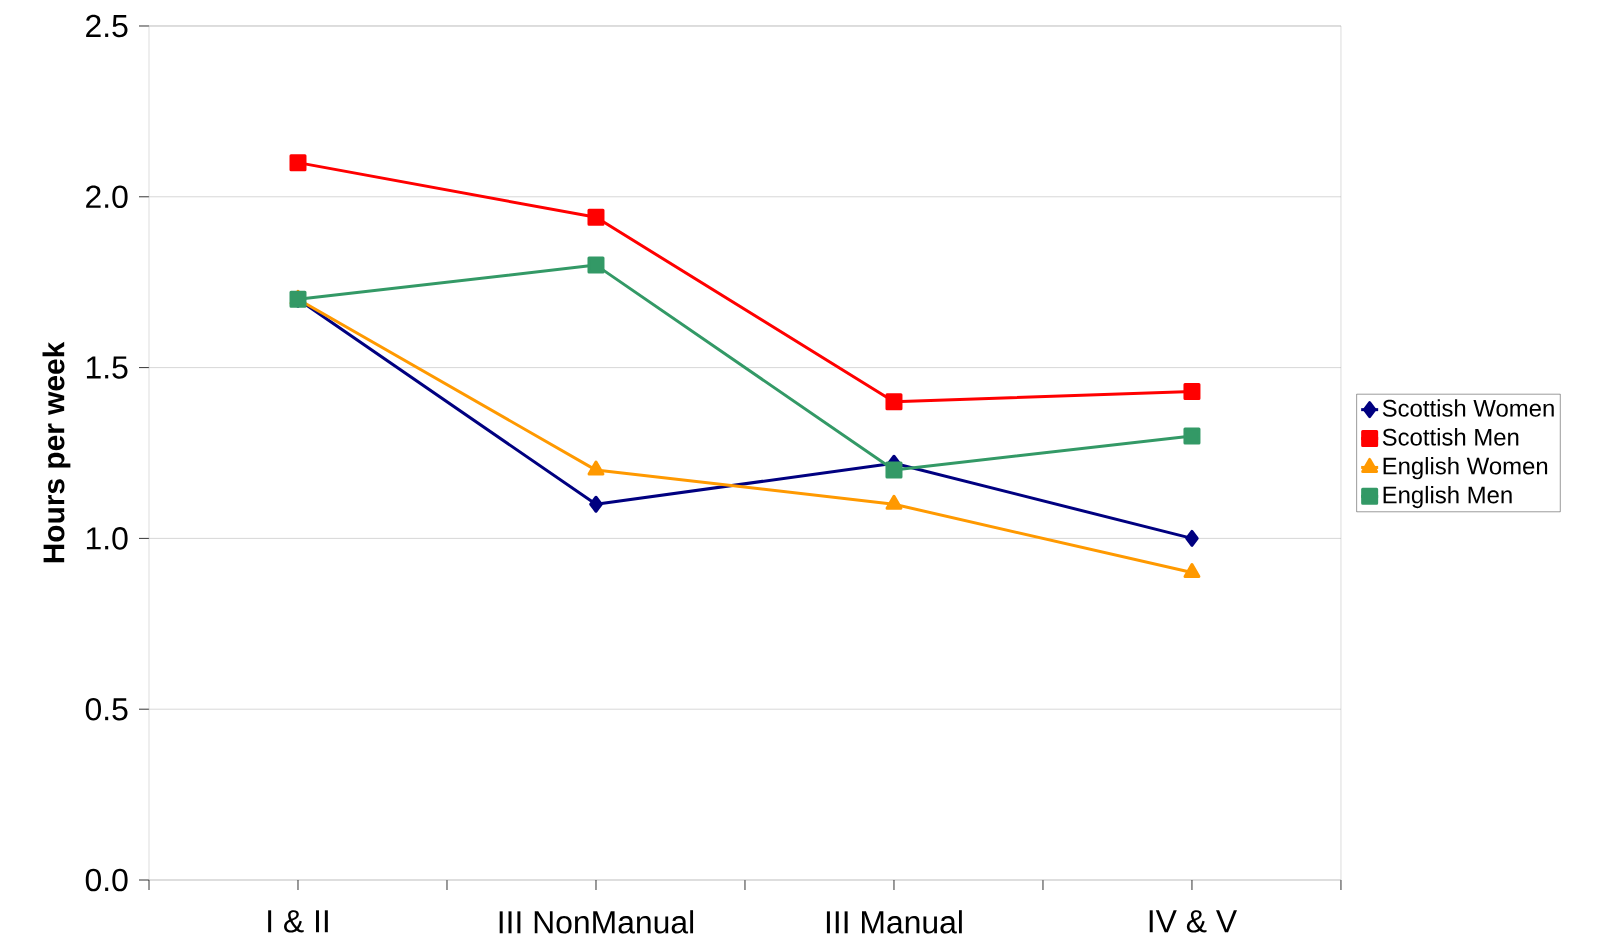  Describe the element at coordinates (1447, 497) in the screenshot. I see `legend-label: English Men` at that location.